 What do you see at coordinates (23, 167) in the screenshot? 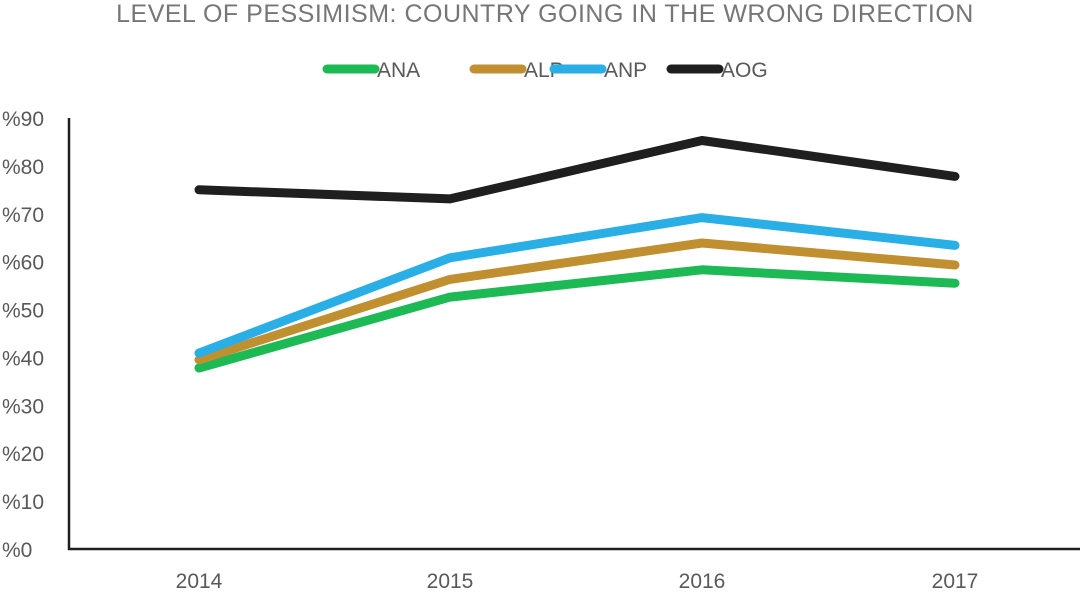
I see `y-tick-label: %80` at bounding box center [23, 167].